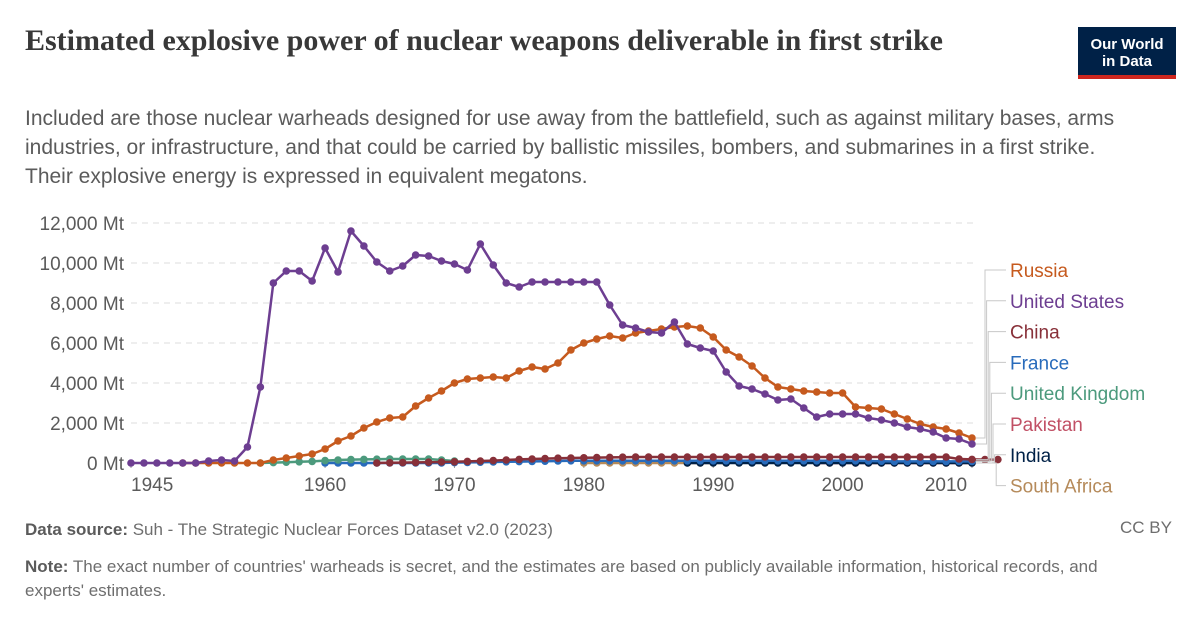 The image size is (1200, 627). Describe the element at coordinates (1127, 53) in the screenshot. I see `owid-logo: Our World in Data` at that location.